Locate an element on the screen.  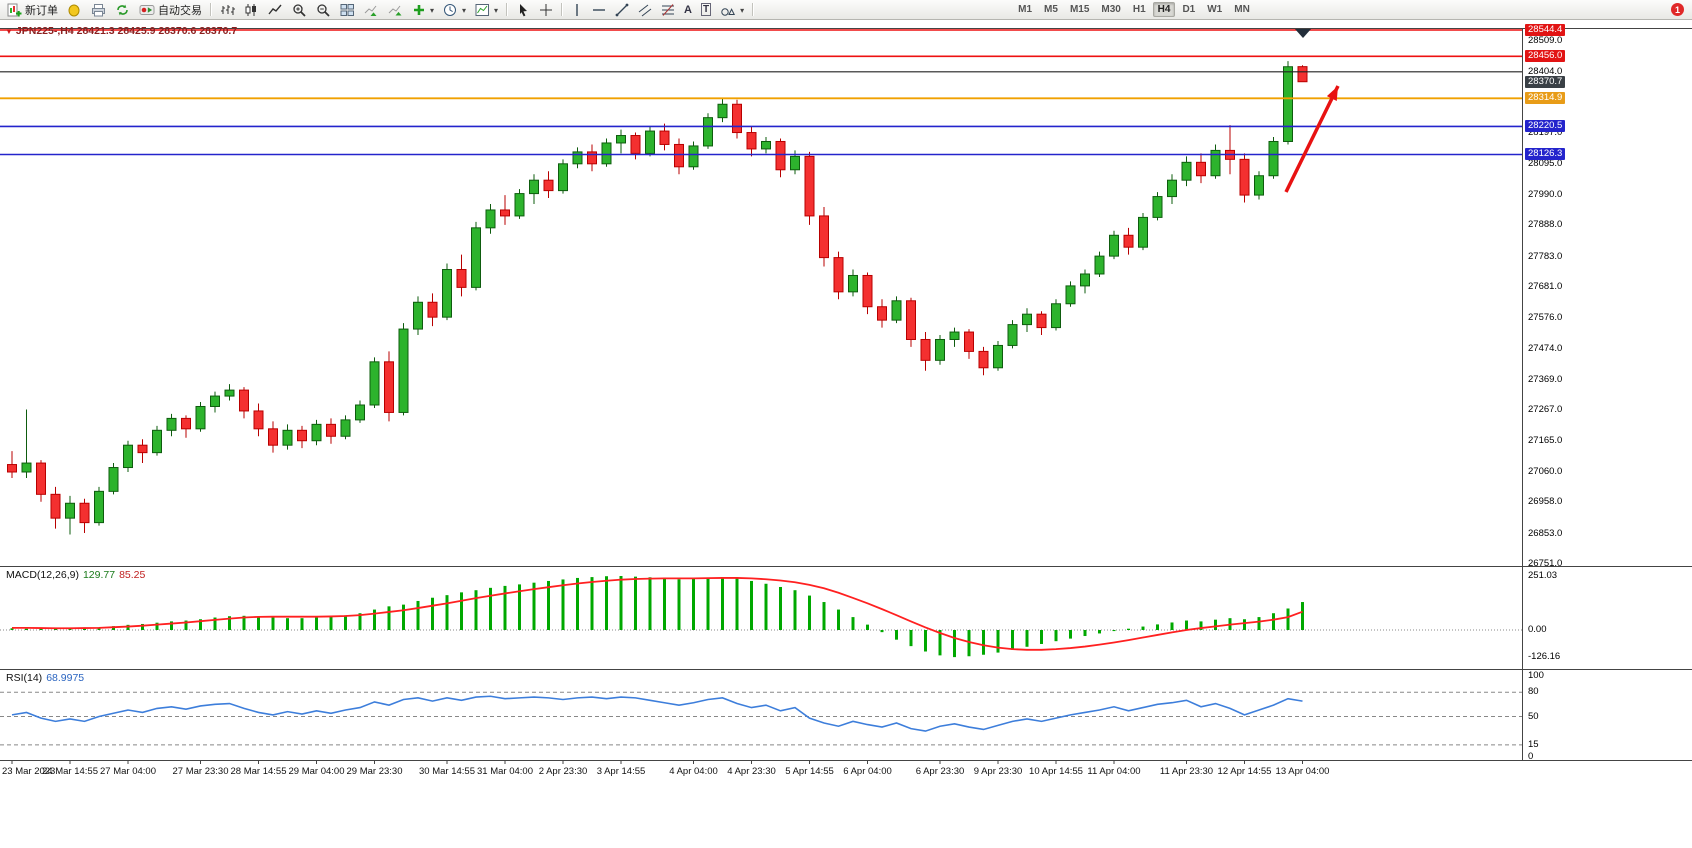
mql-editor-icon is located at coordinates (74, 10).